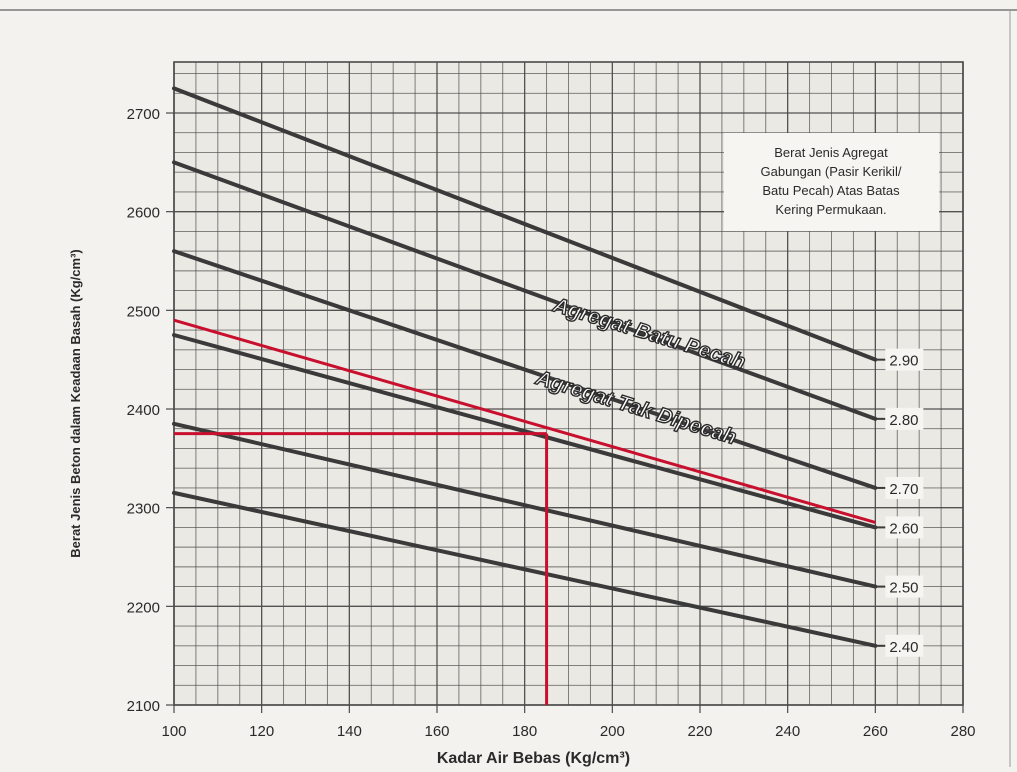  I want to click on y-tick-label: 2400, so click(143, 410).